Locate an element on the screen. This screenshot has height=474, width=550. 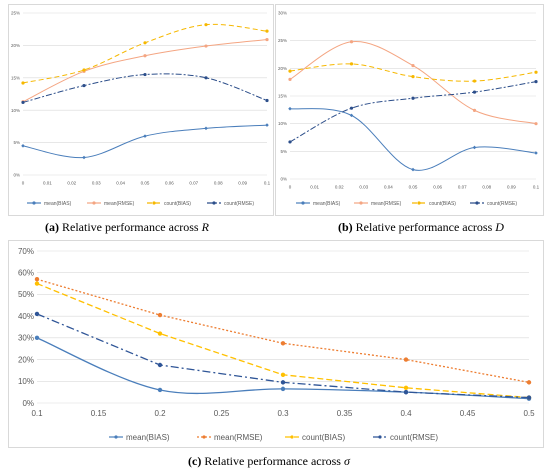
x-tick-label: 0.35 is located at coordinates (345, 413).